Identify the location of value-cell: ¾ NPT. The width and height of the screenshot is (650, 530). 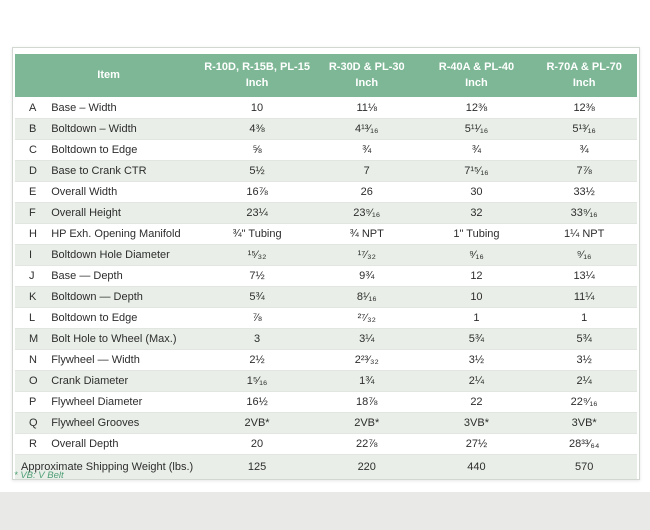
(366, 233).